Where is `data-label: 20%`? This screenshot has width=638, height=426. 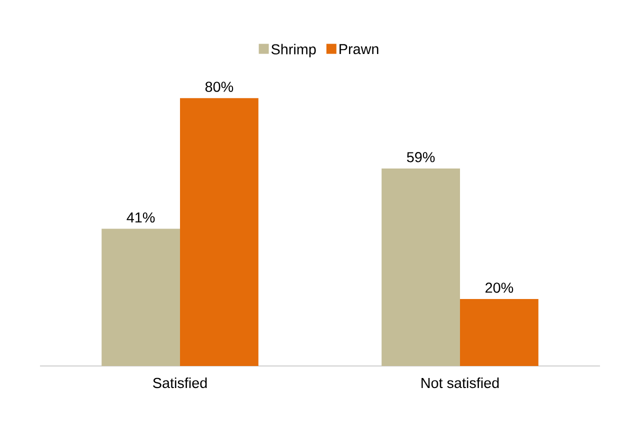 data-label: 20% is located at coordinates (500, 287).